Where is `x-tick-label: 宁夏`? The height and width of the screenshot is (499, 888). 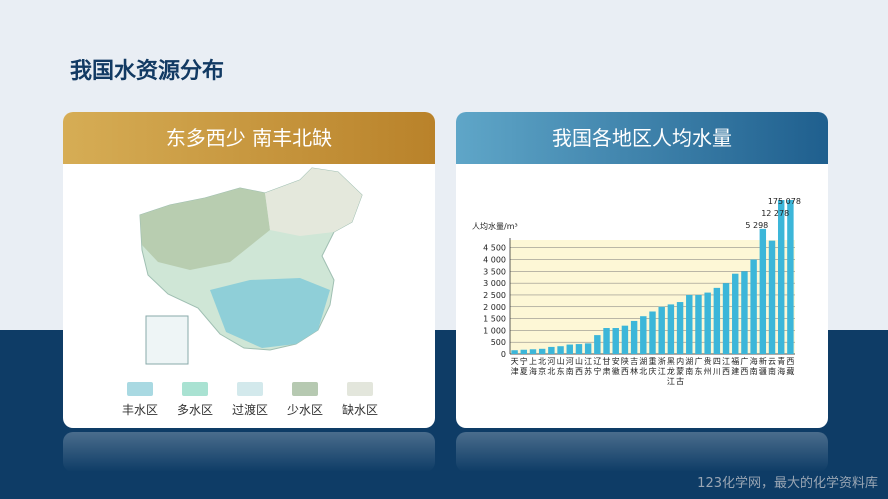 x-tick-label: 宁夏 is located at coordinates (524, 366).